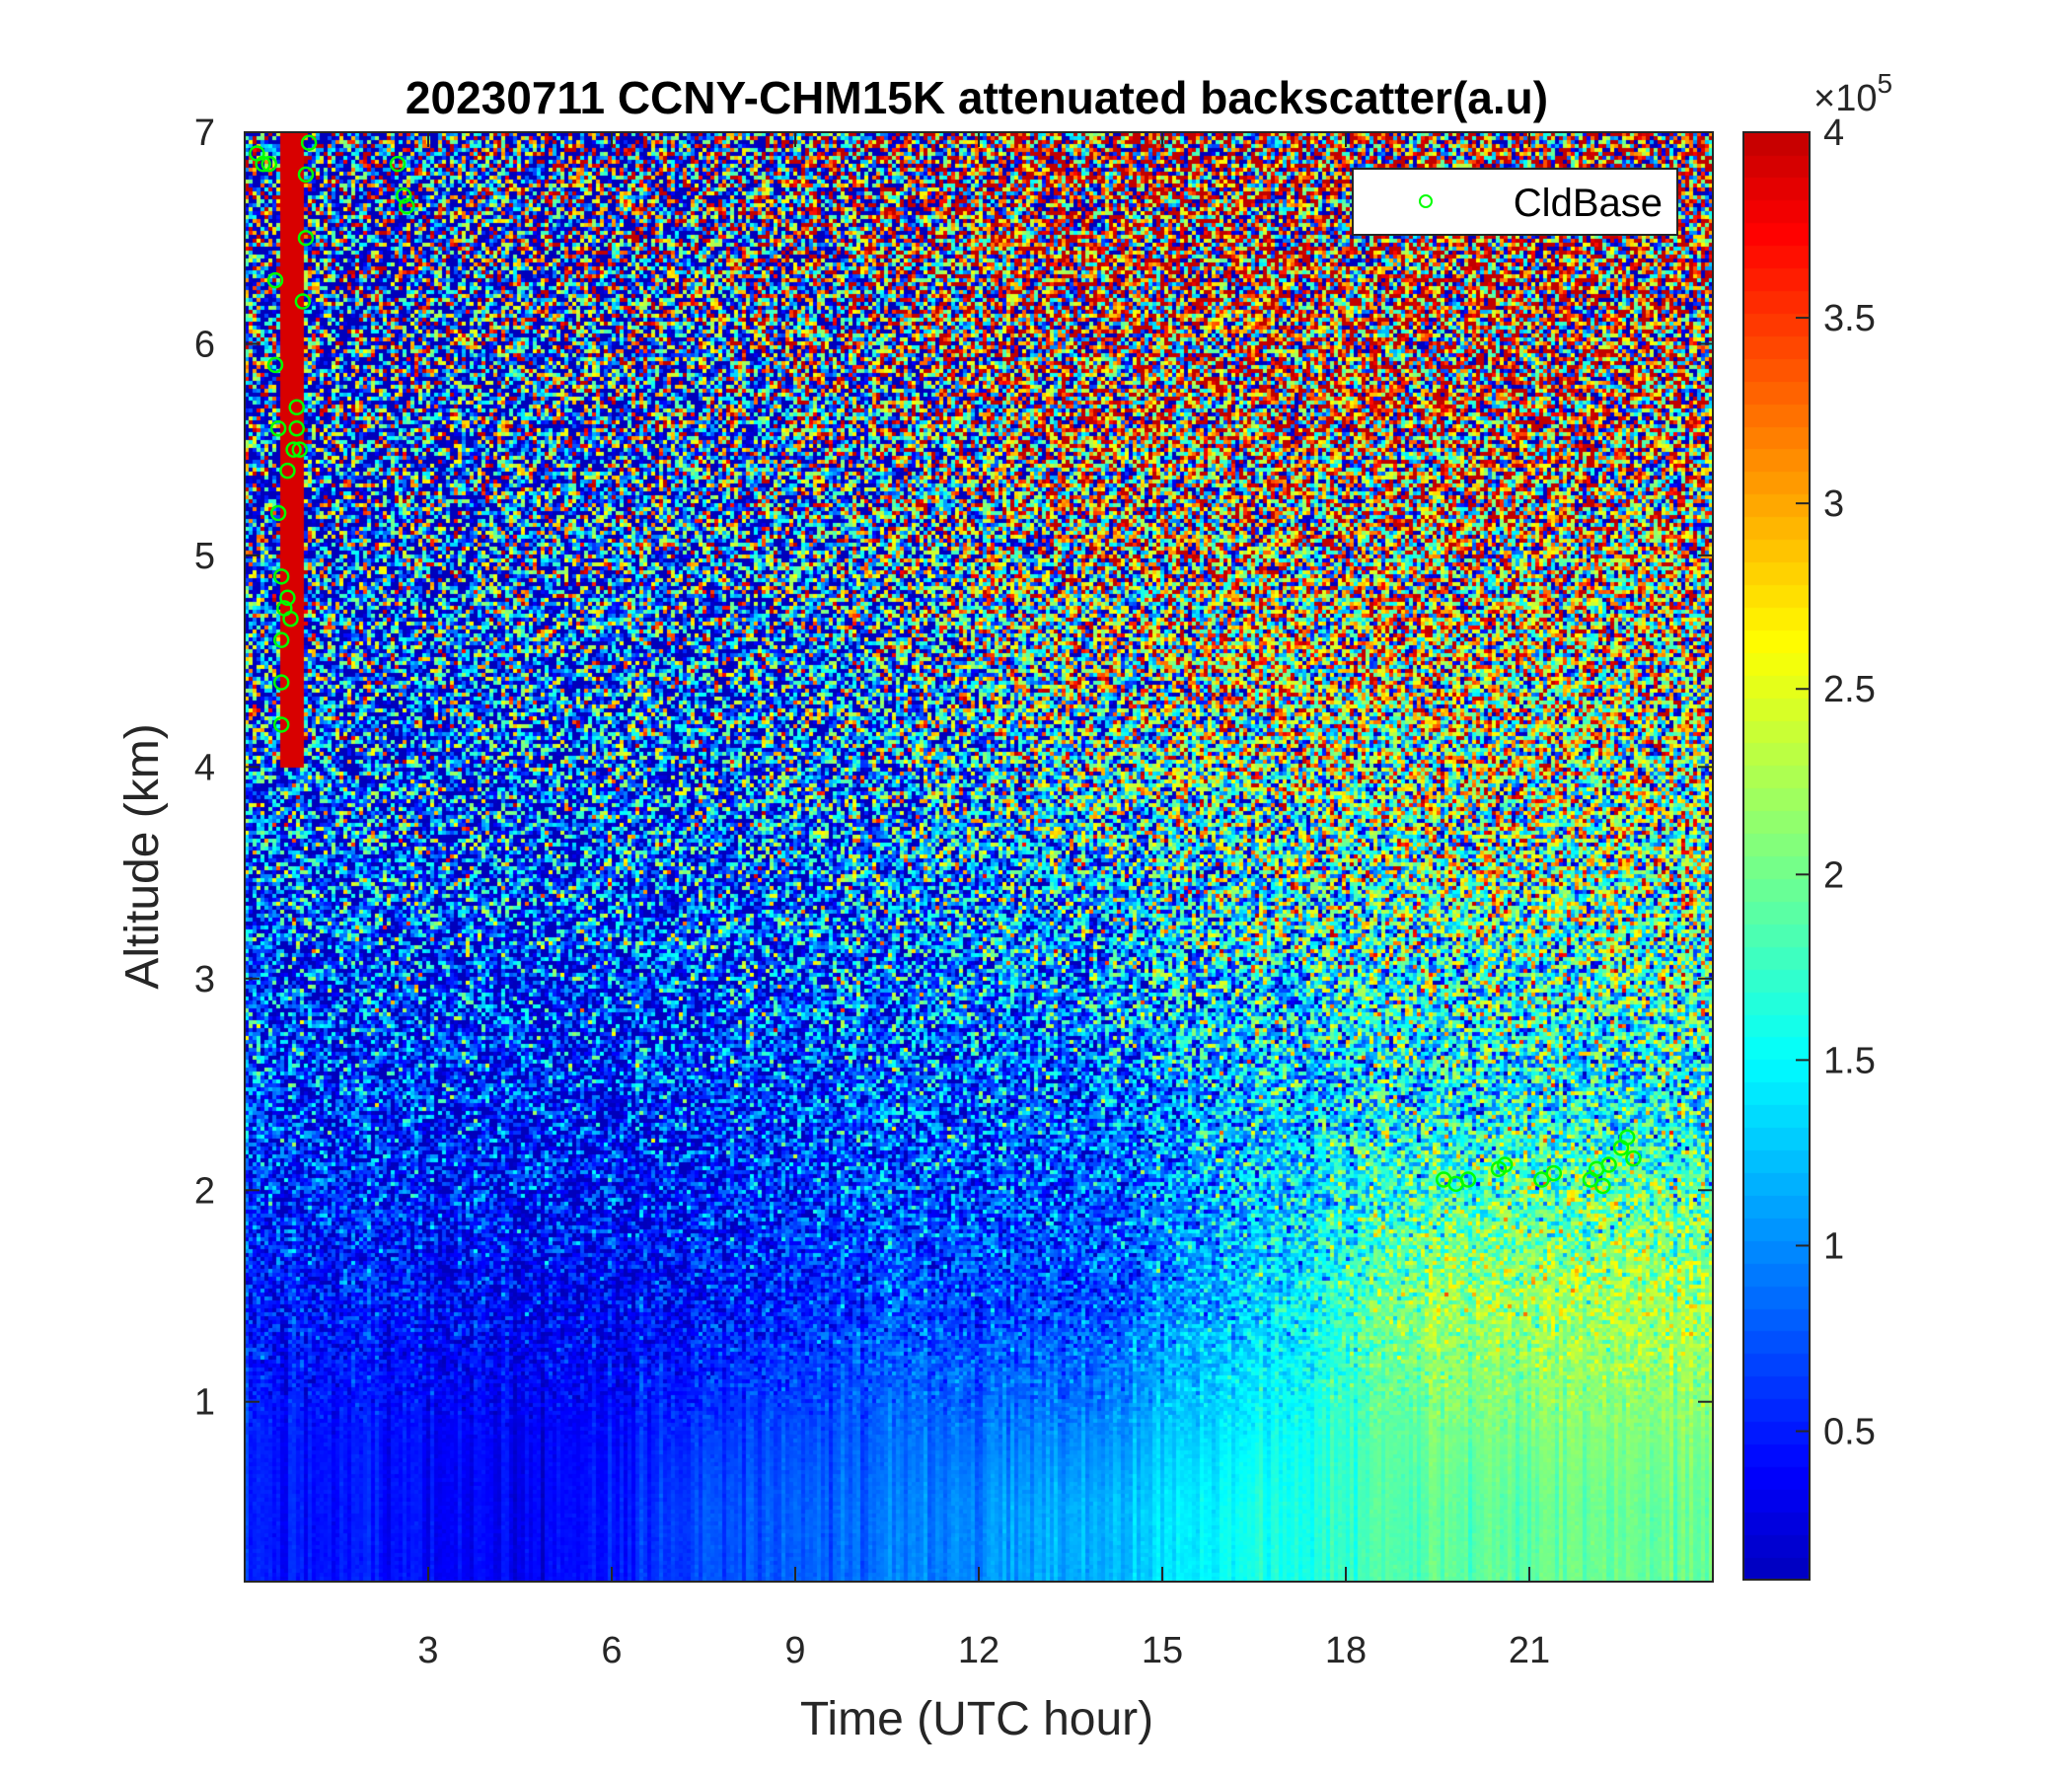 The width and height of the screenshot is (2072, 1776). I want to click on colorbar-tick-label: 4, so click(1833, 133).